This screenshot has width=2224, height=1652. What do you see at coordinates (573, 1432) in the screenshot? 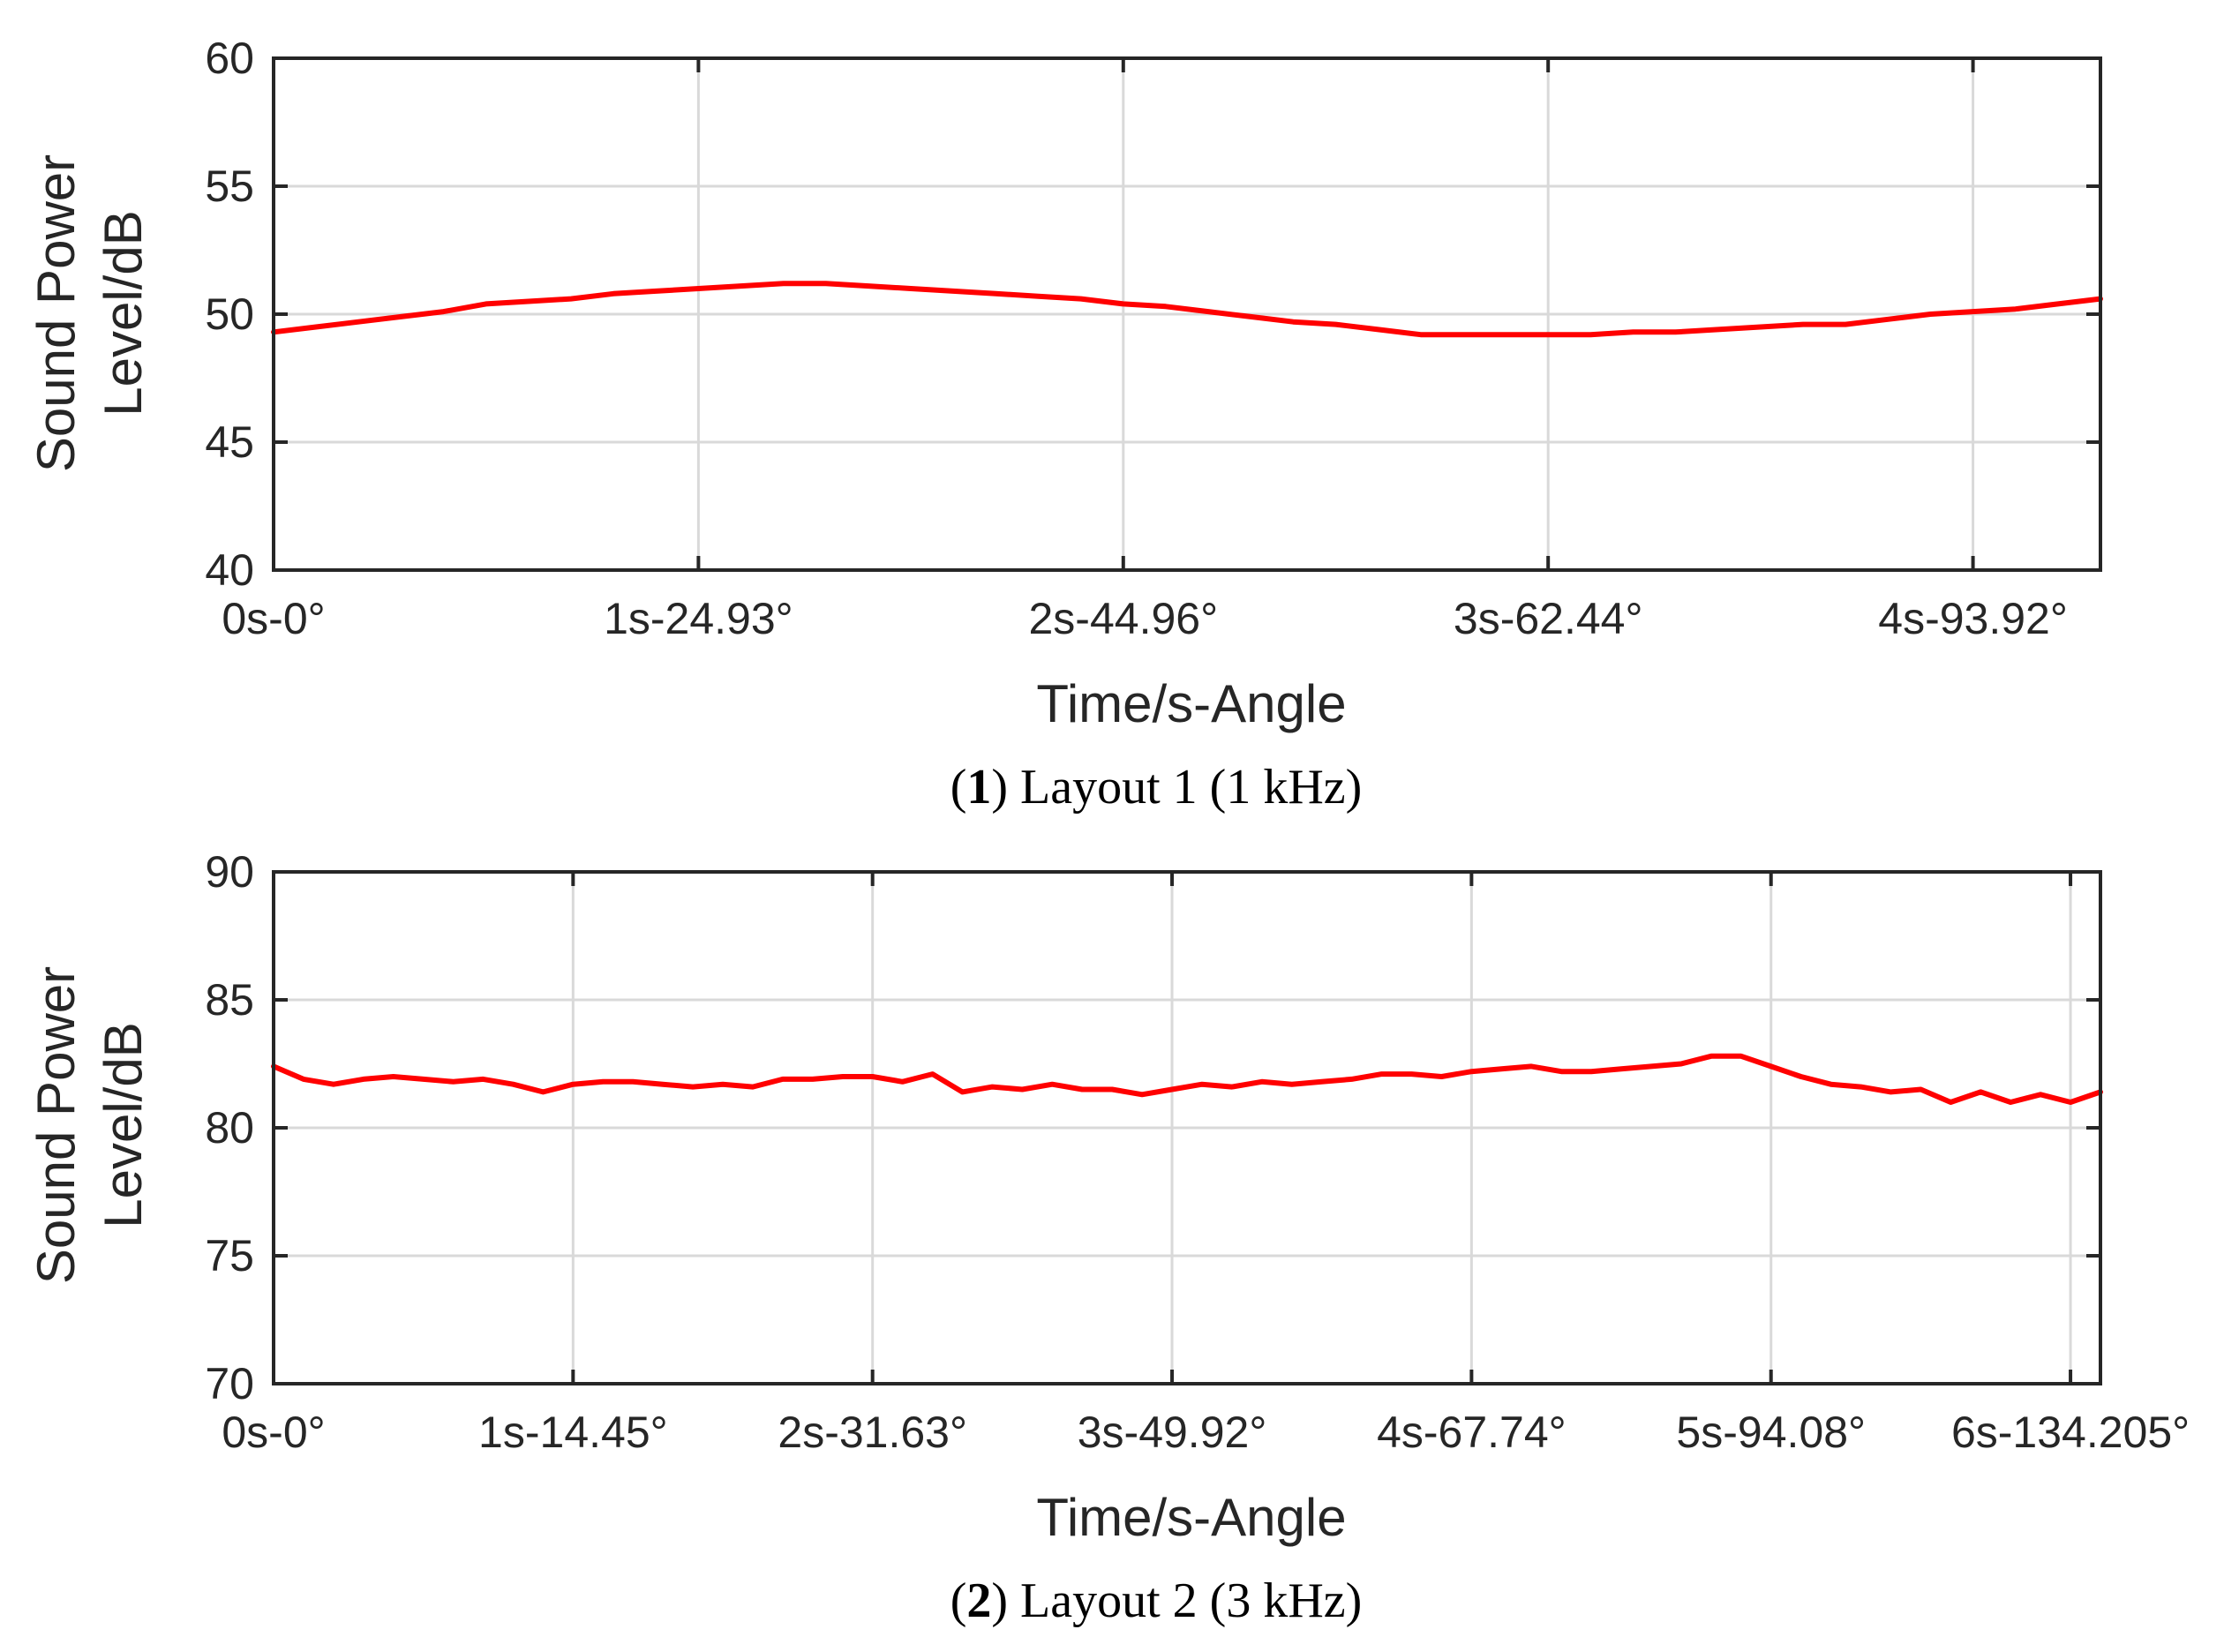
I see `x-tick-label: 1s-14.45°` at bounding box center [573, 1432].